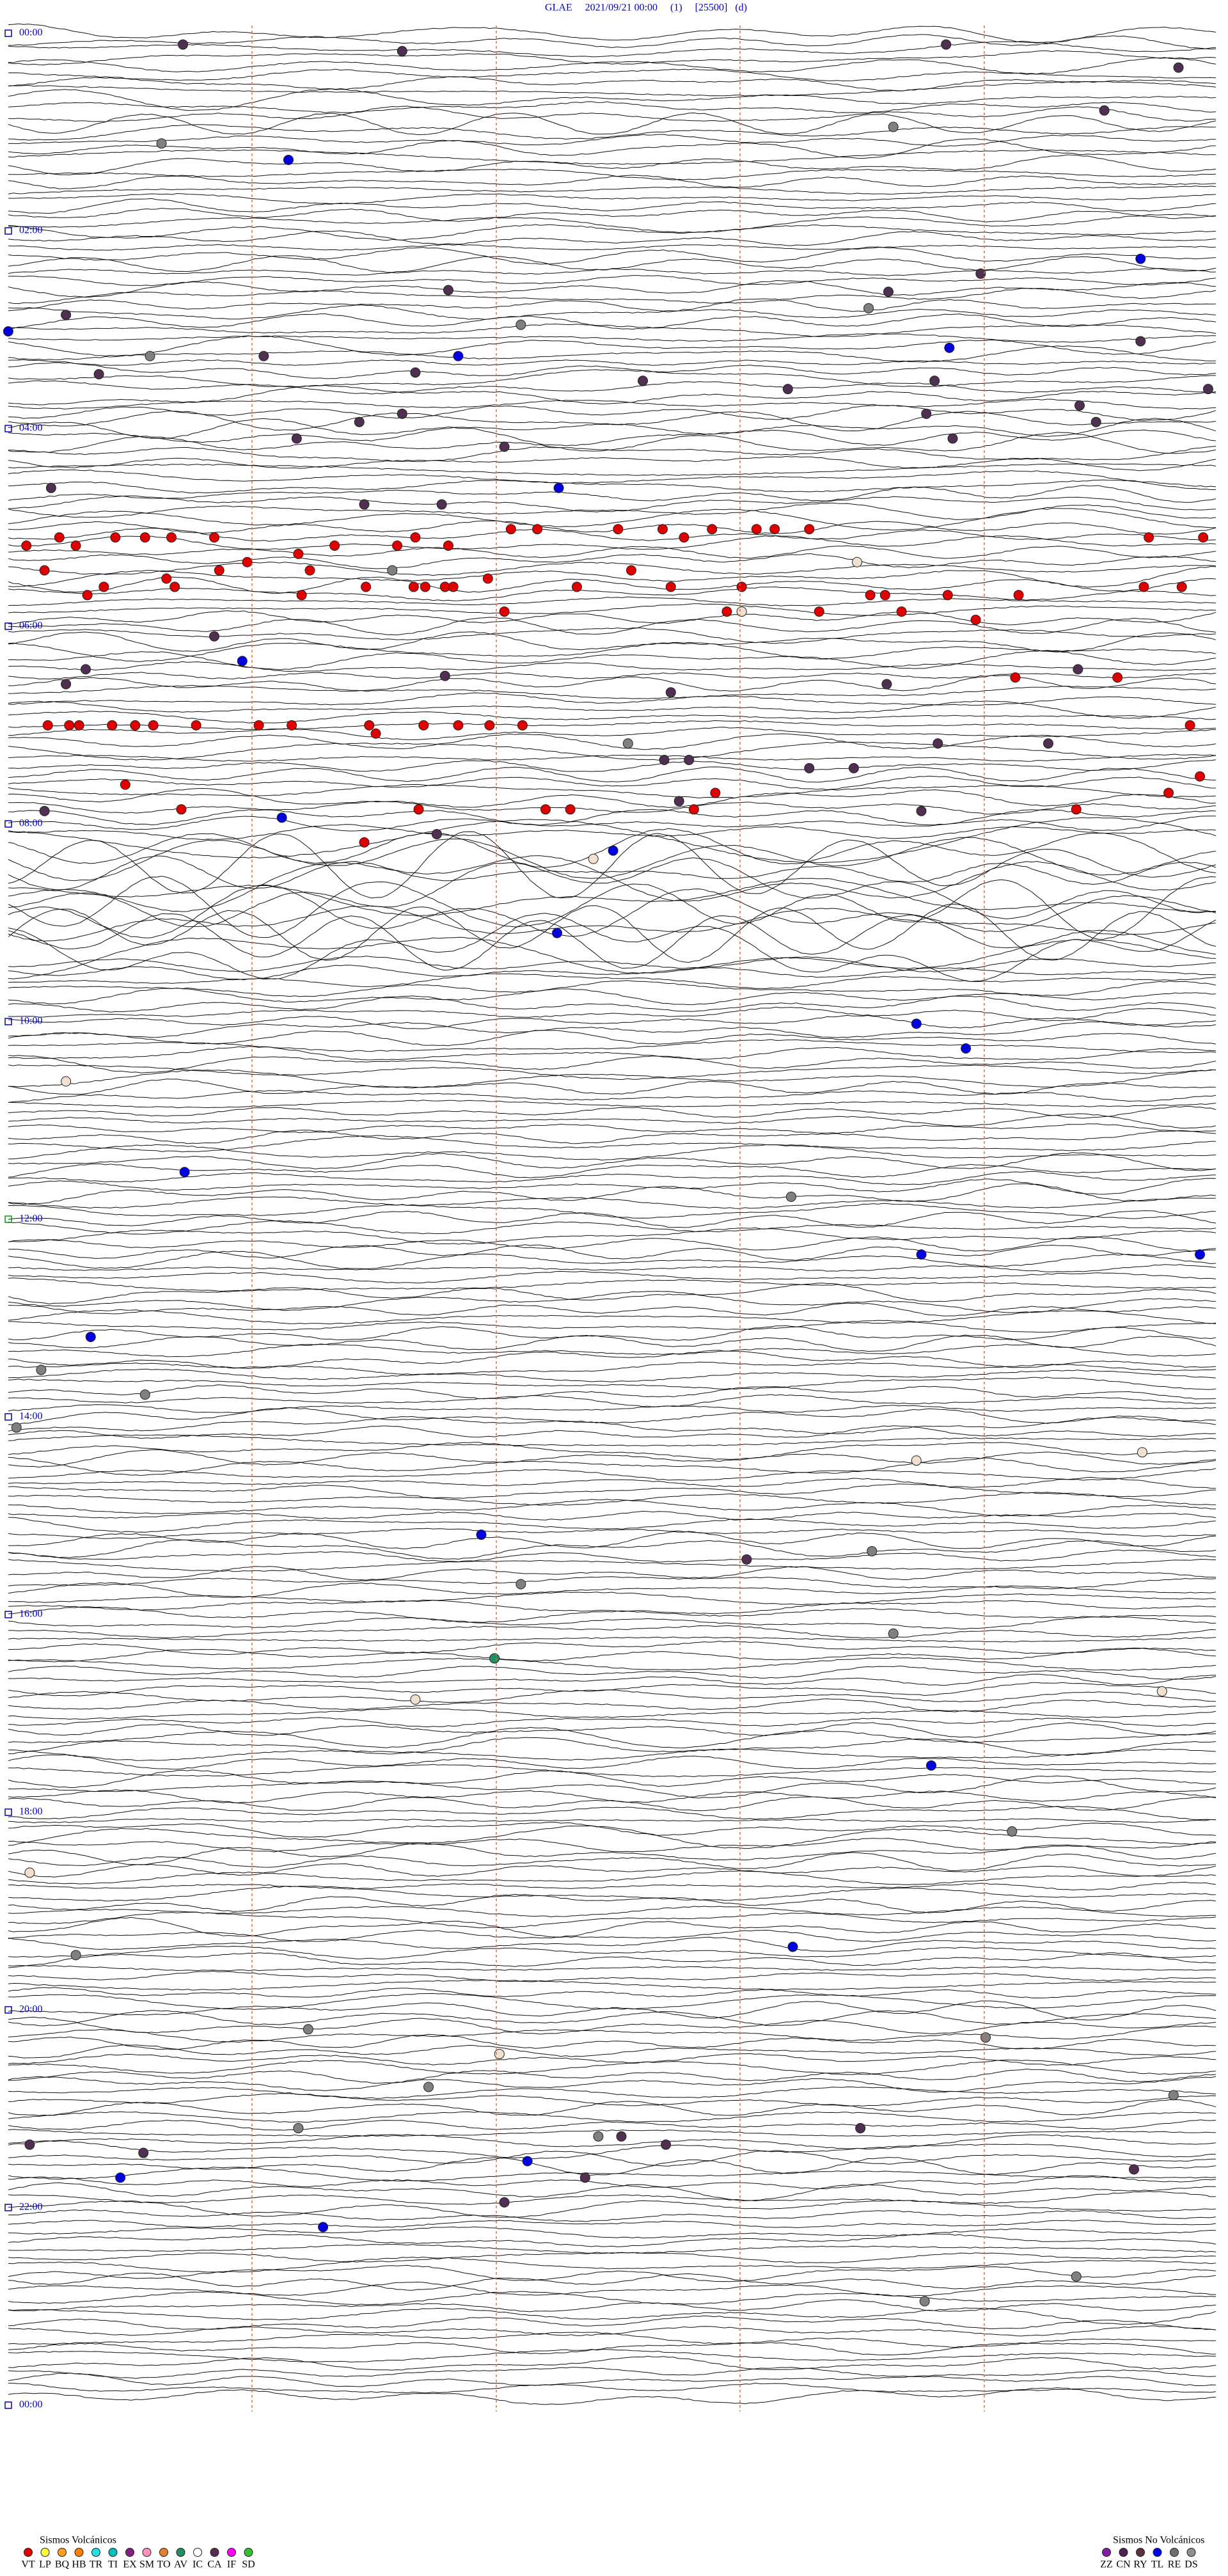  Describe the element at coordinates (45, 2564) in the screenshot. I see `legend-code: LP` at that location.